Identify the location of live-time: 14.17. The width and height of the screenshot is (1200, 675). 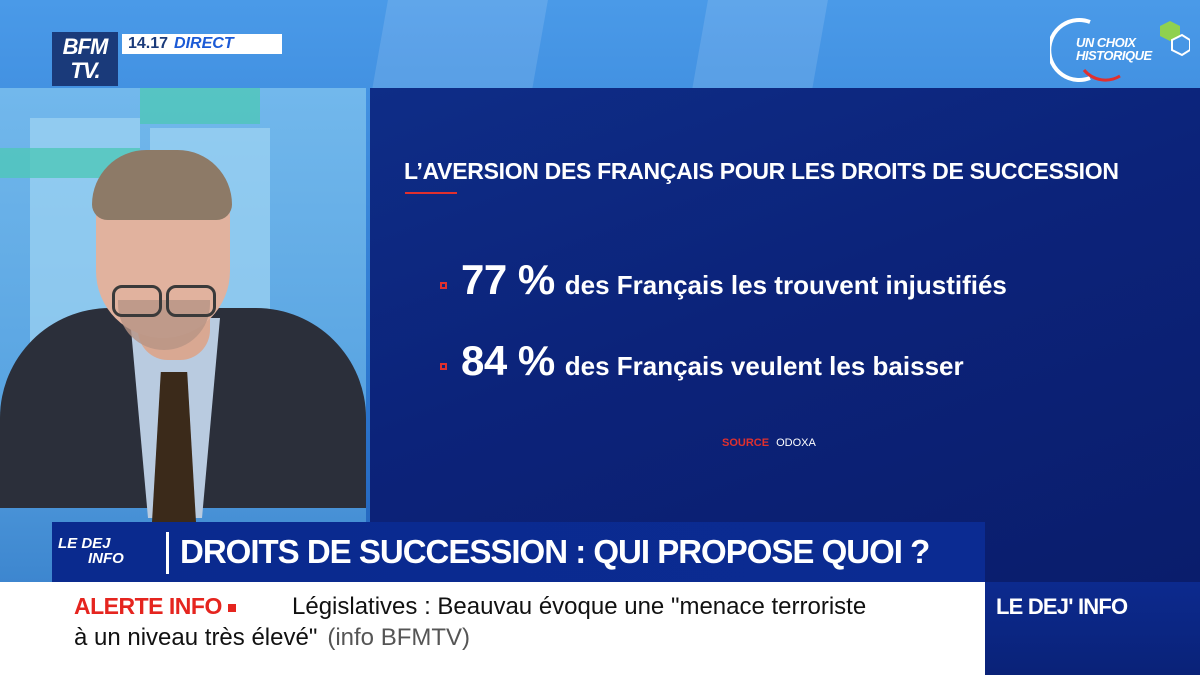
(148, 43).